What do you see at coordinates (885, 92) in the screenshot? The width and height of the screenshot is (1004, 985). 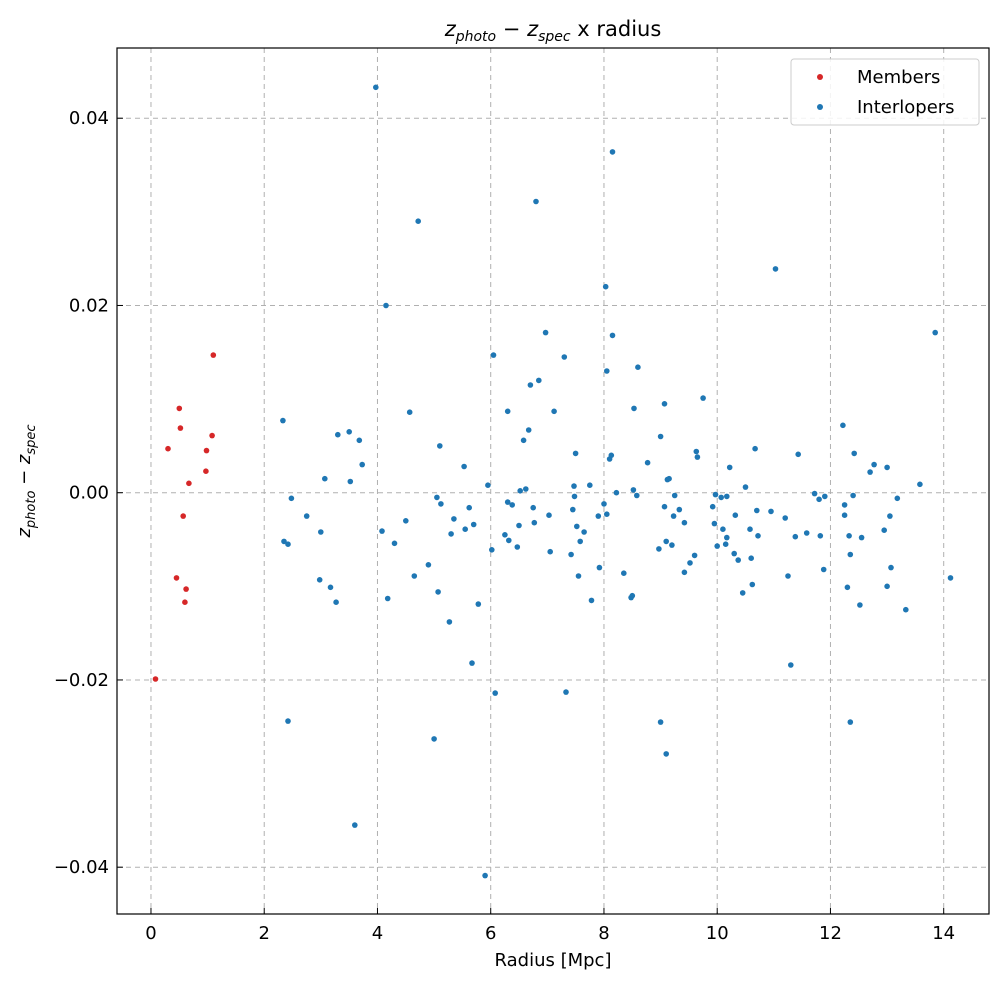 I see `legend: Members Interlopers` at bounding box center [885, 92].